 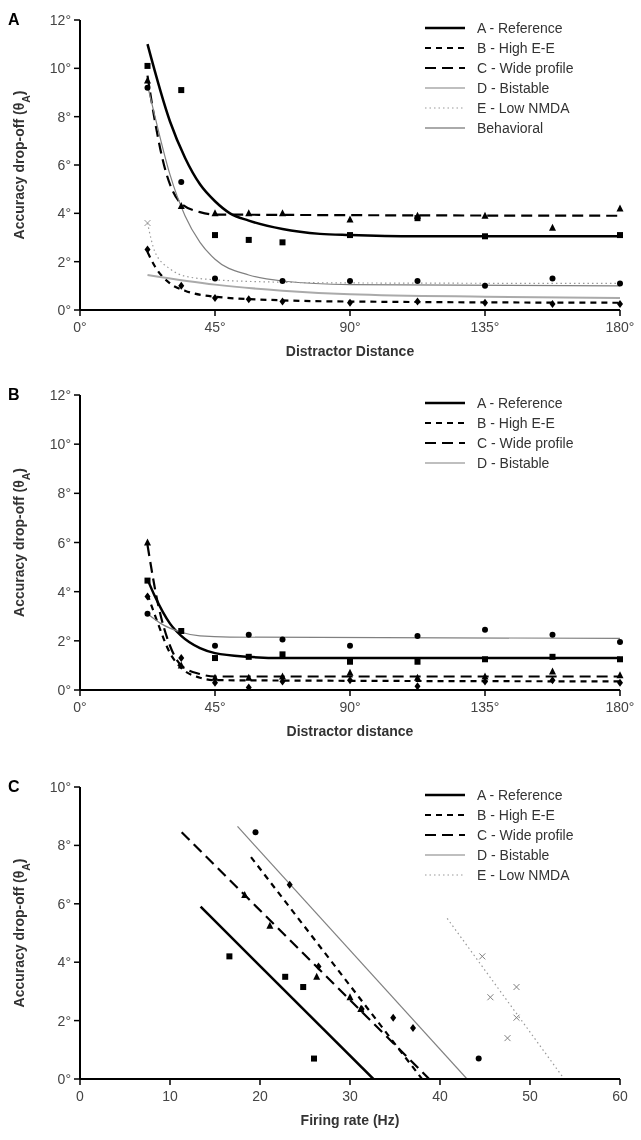 What do you see at coordinates (350, 351) in the screenshot?
I see `x-axis-title: Distractor Distance` at bounding box center [350, 351].